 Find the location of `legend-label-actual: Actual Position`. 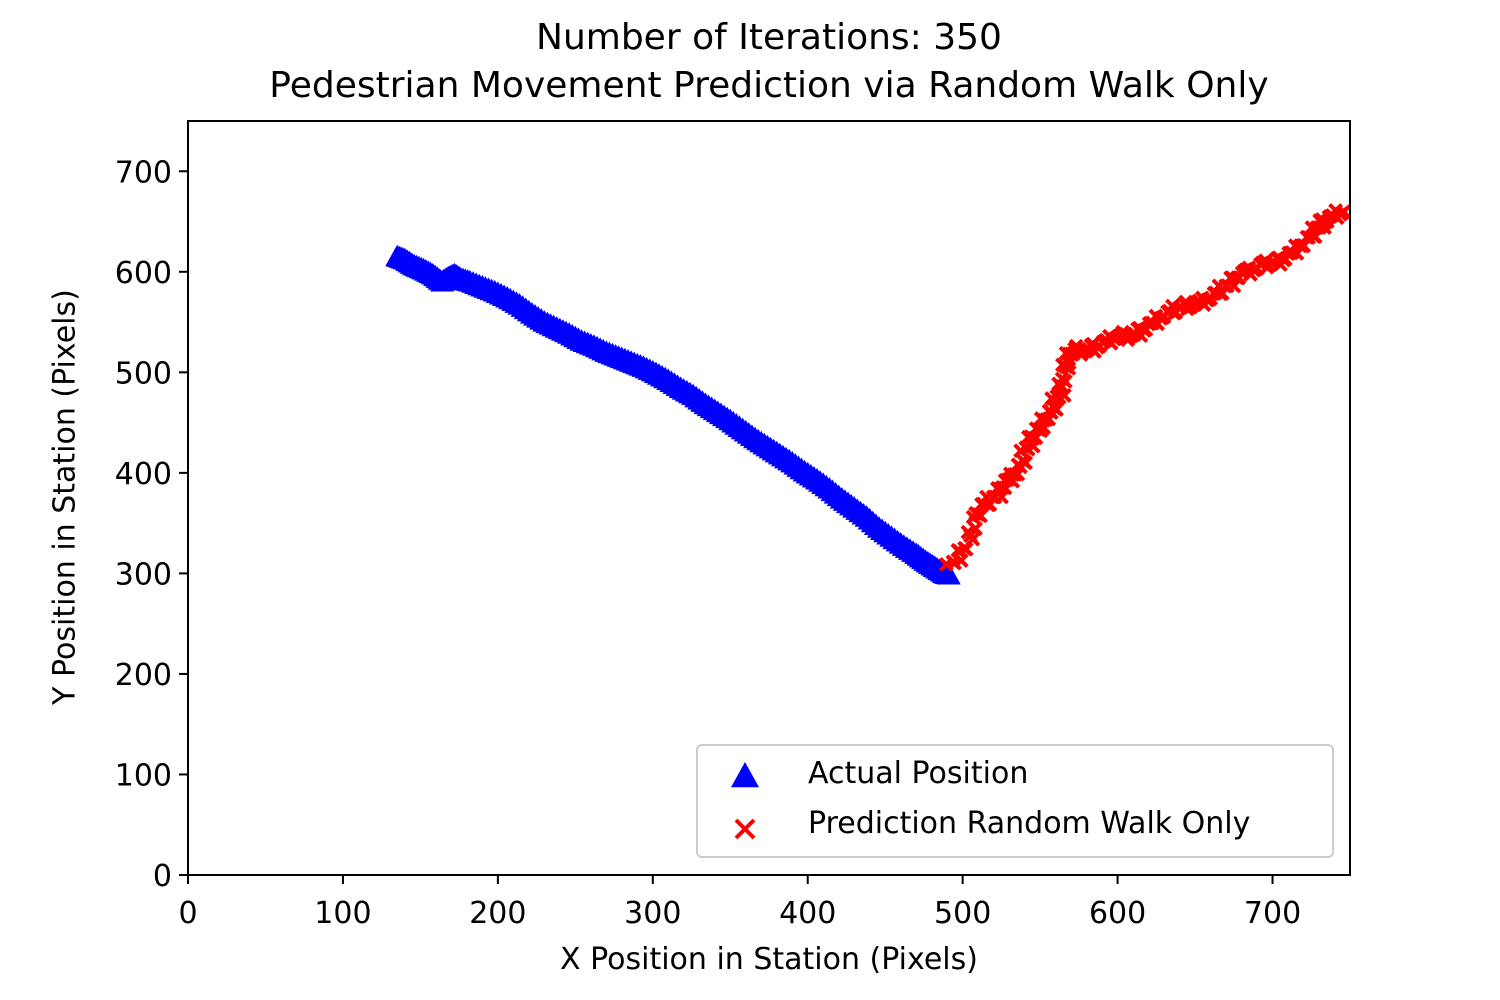

legend-label-actual: Actual Position is located at coordinates (918, 773).